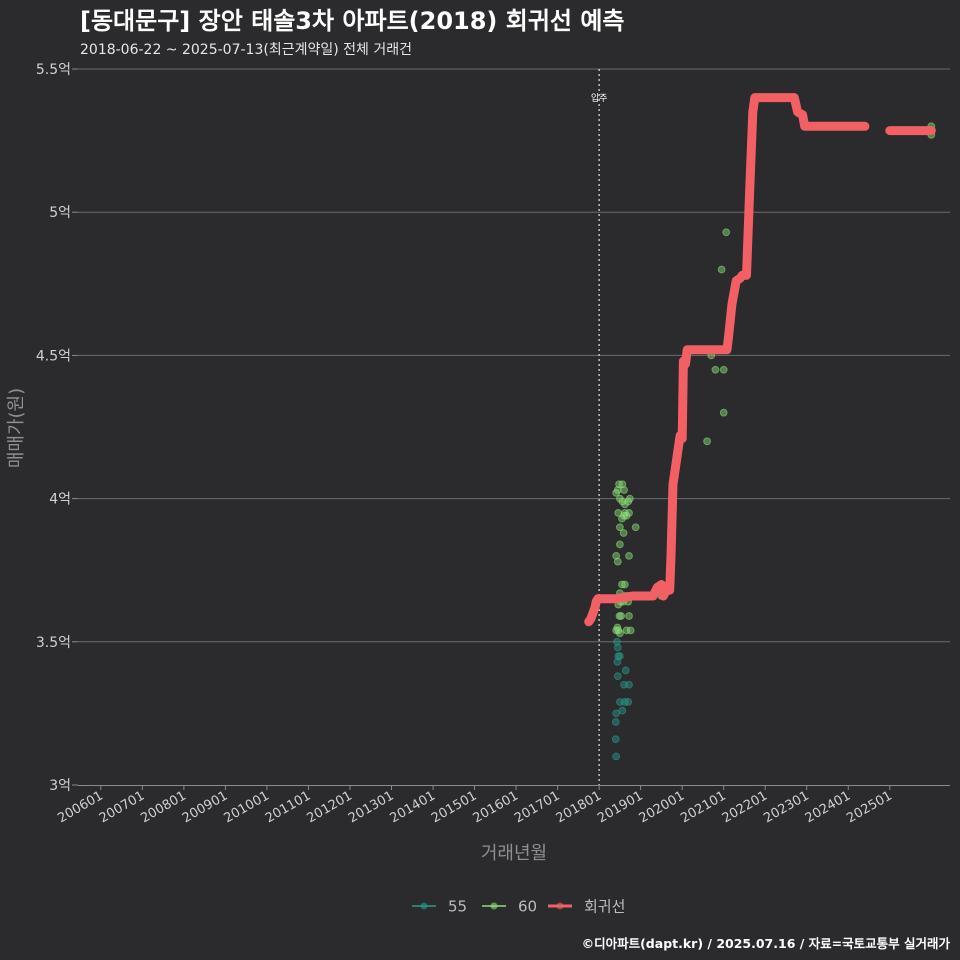  What do you see at coordinates (869, 807) in the screenshot?
I see `x-tick-label: 202501` at bounding box center [869, 807].